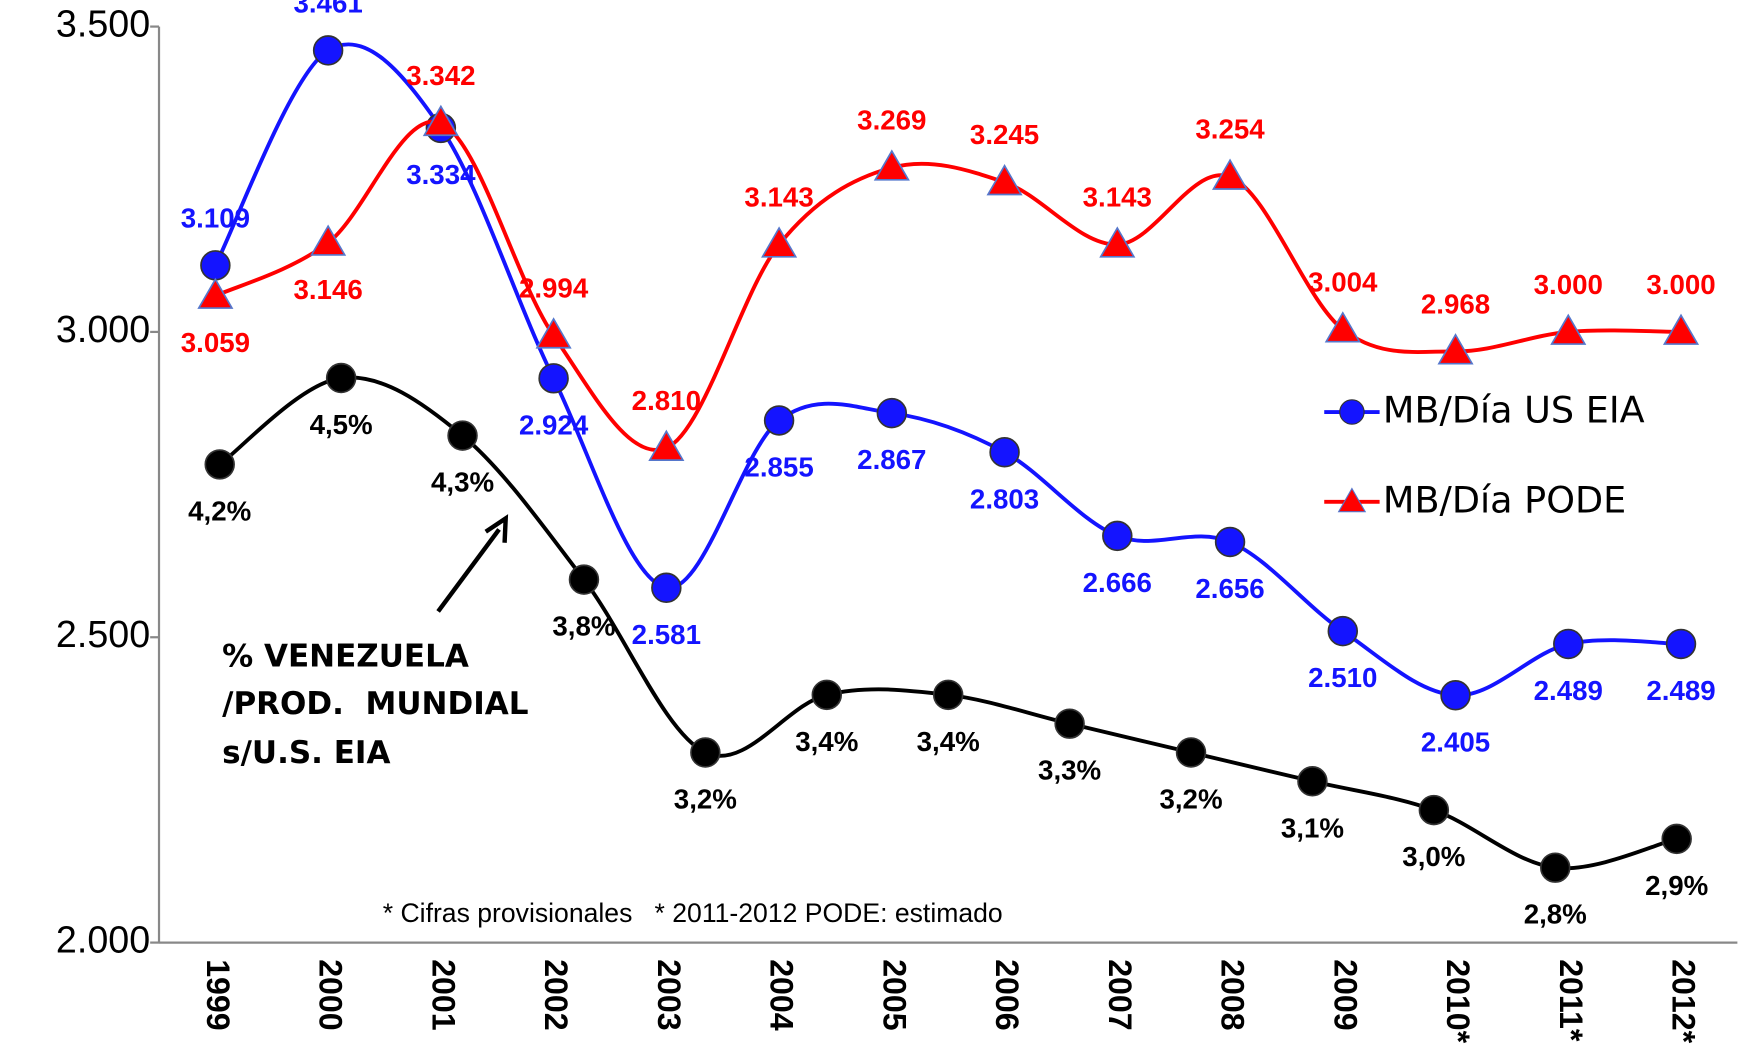 The image size is (1738, 1060). What do you see at coordinates (554, 424) in the screenshot?
I see `data-label: 2.924` at bounding box center [554, 424].